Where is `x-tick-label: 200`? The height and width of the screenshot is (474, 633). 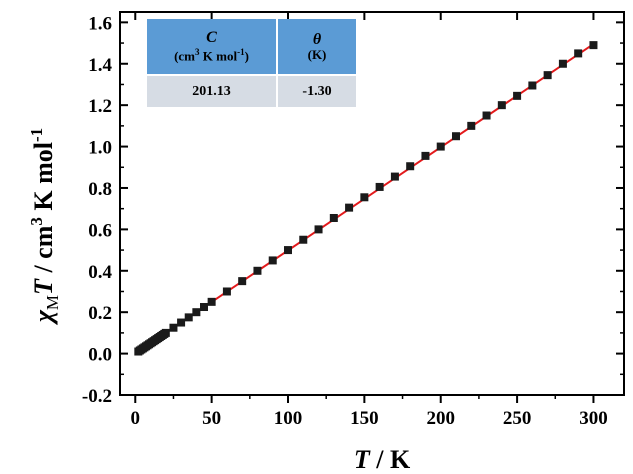
x-tick-label: 200 is located at coordinates (440, 418).